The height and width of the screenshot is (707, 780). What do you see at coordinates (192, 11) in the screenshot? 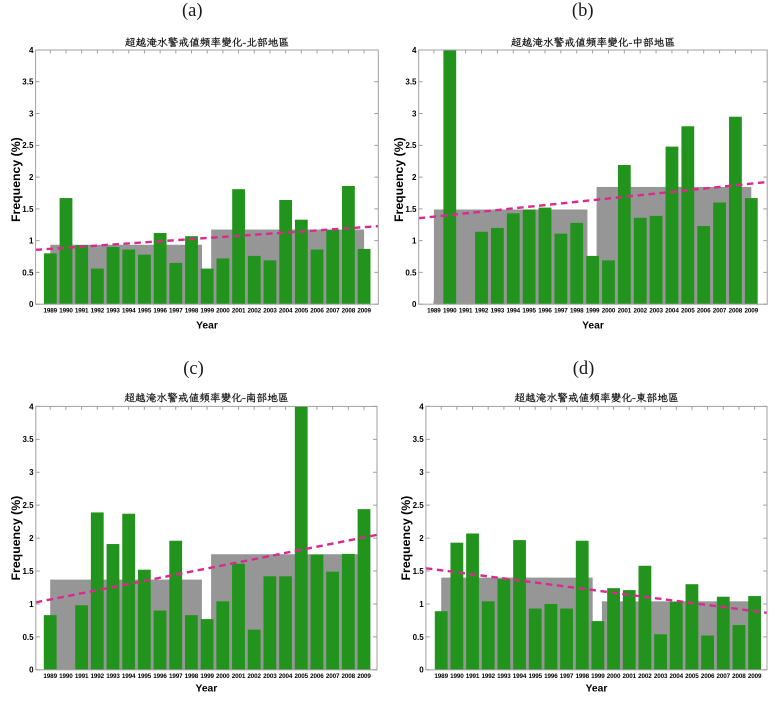
I see `svg-text: (a)` at bounding box center [192, 11].